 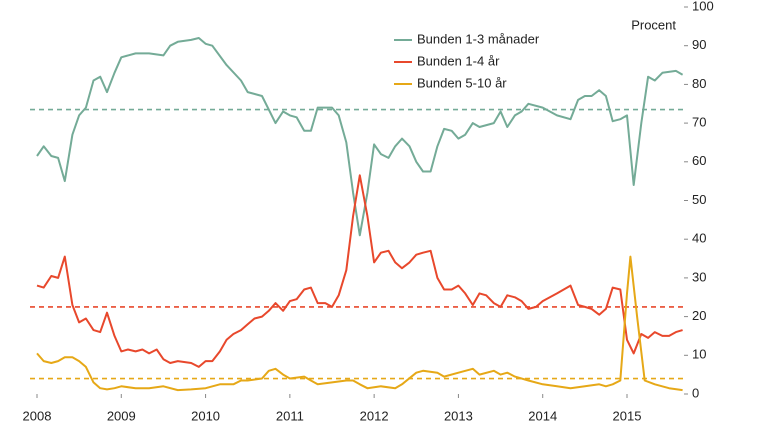 What do you see at coordinates (699, 160) in the screenshot?
I see `y-tick-label: 60` at bounding box center [699, 160].